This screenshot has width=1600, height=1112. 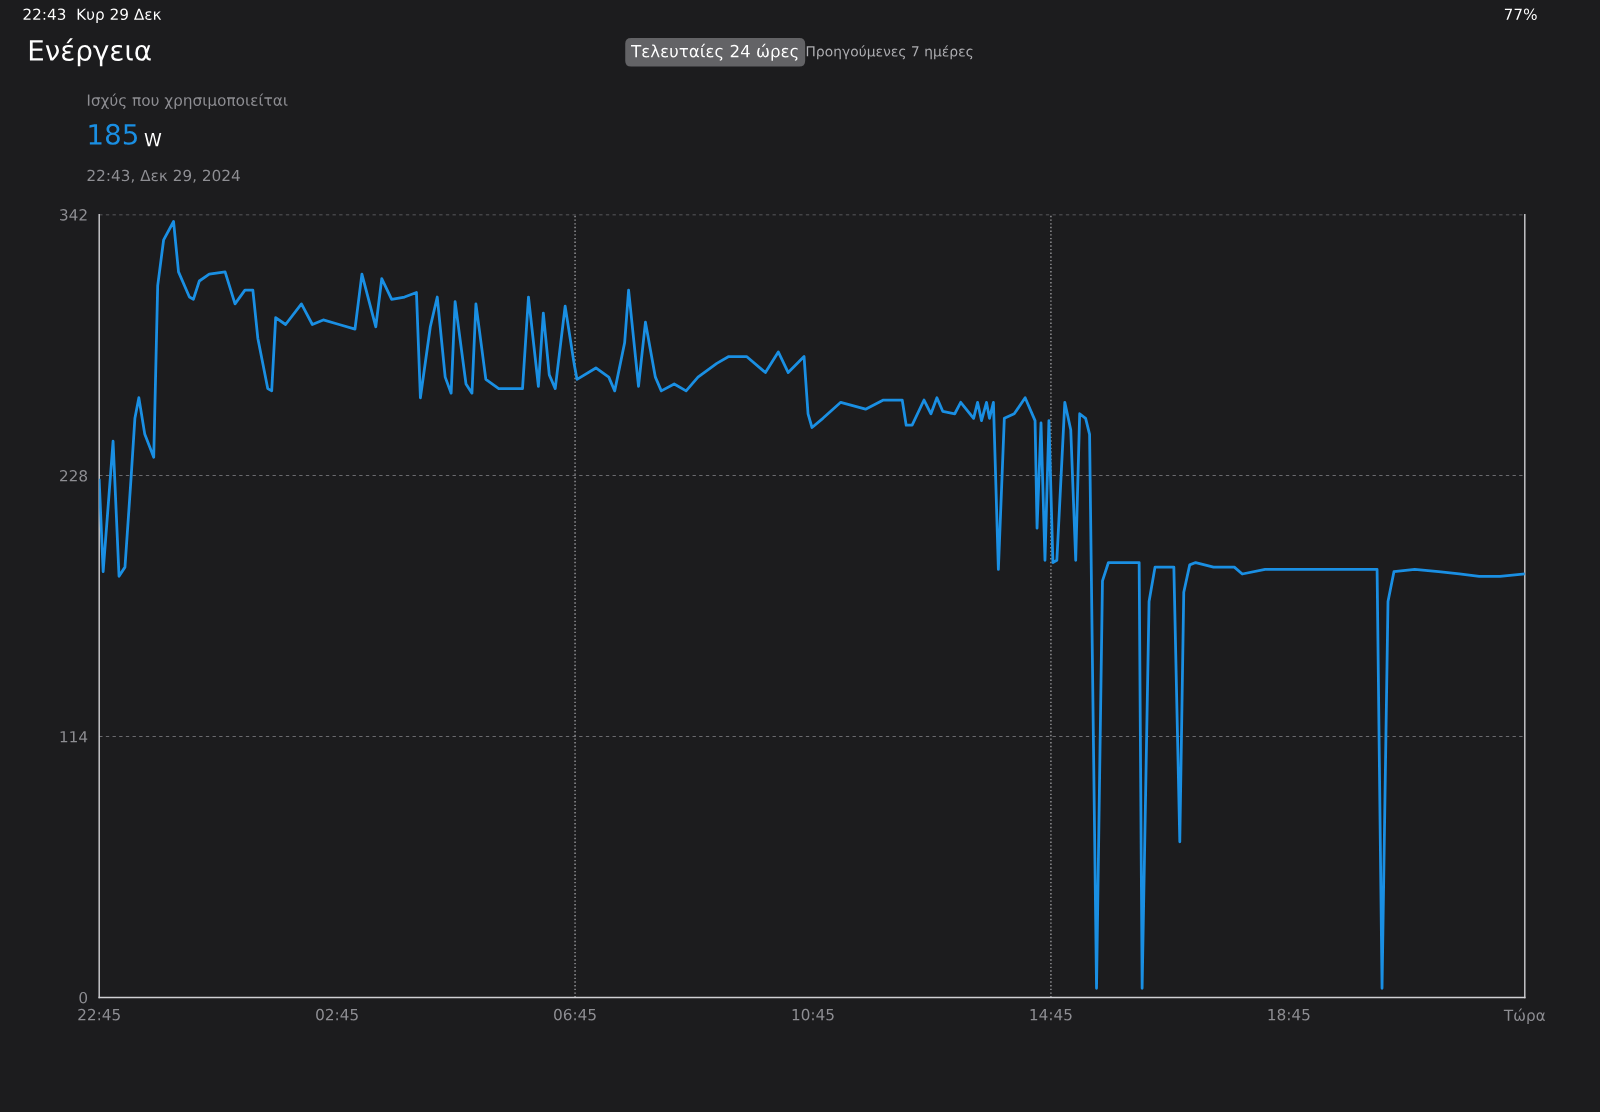 I want to click on y-tick-label: 228, so click(x=74, y=476).